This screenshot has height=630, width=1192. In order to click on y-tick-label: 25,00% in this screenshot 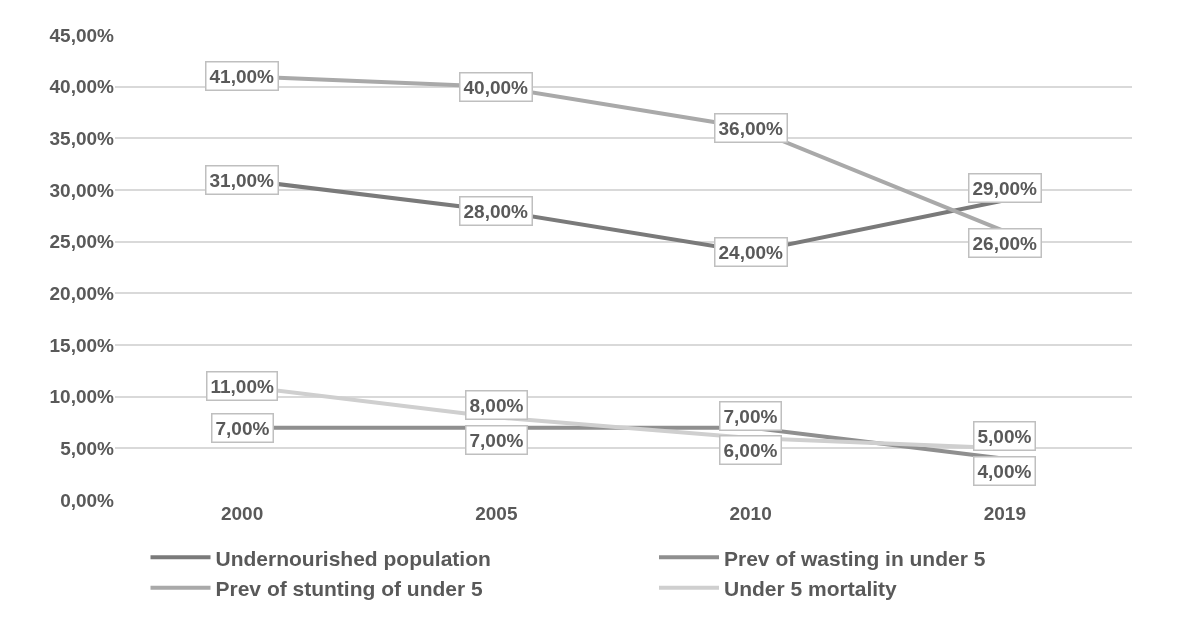, I will do `click(82, 242)`.